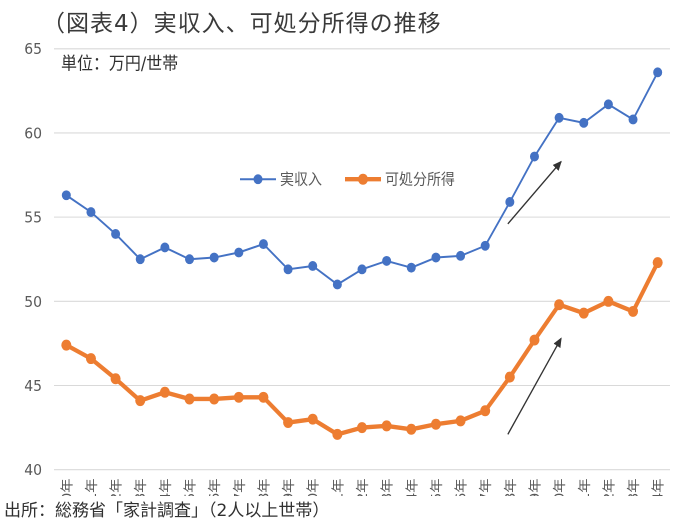  Describe the element at coordinates (141, 487) in the screenshot. I see `x-tick-label: 2003年` at that location.